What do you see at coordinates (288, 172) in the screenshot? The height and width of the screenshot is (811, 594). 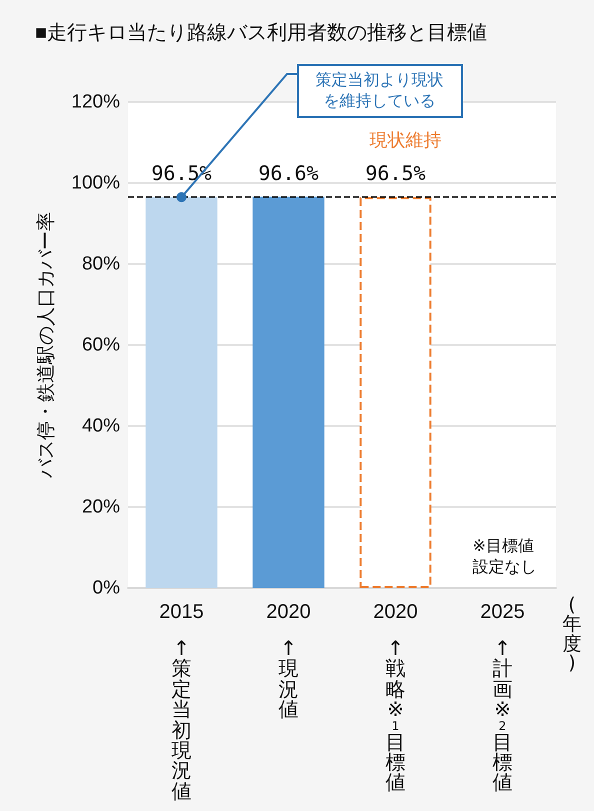 I see `data-label: 96.6%` at bounding box center [288, 172].